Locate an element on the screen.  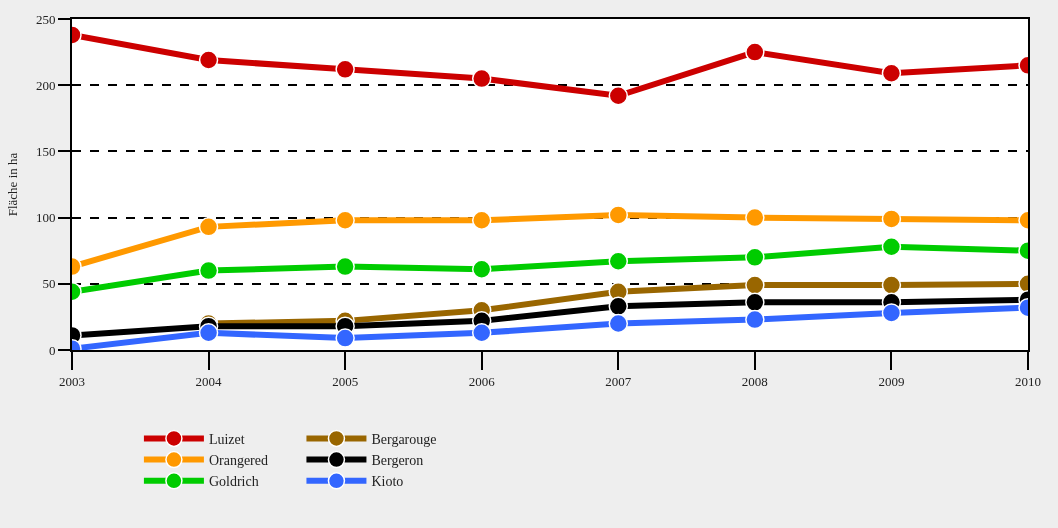
y-tick-label: 150 is located at coordinates (45, 151).